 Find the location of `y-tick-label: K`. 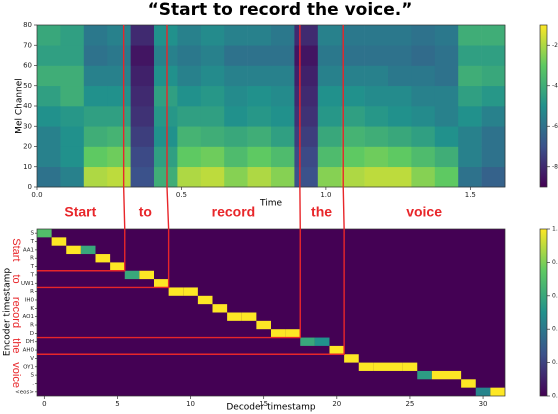

y-tick-label: K is located at coordinates (32, 309).